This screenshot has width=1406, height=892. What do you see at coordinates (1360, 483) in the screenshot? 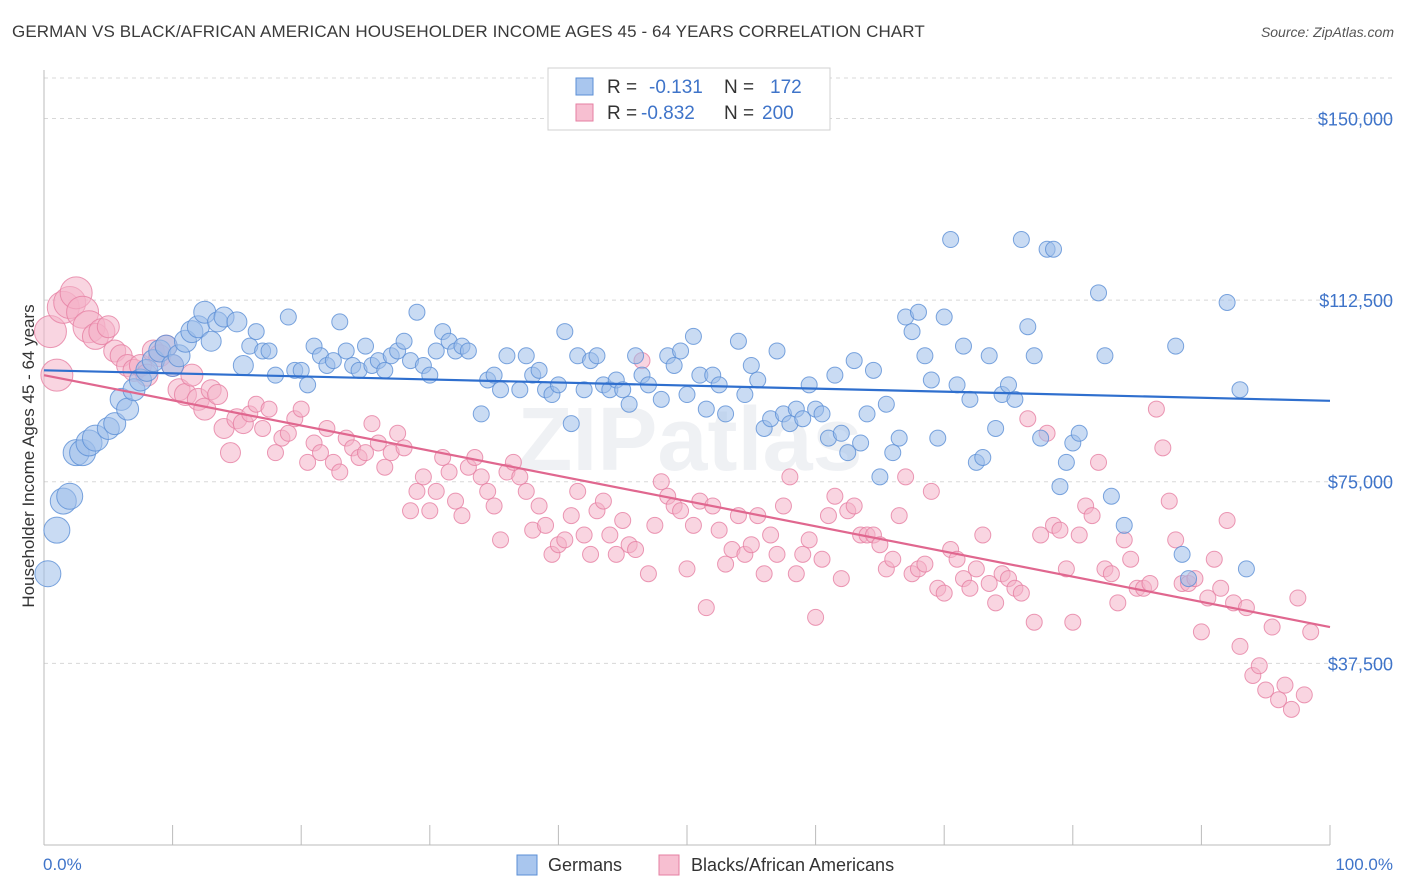
I see `y-tick-label-2: $75,000` at bounding box center [1360, 483].